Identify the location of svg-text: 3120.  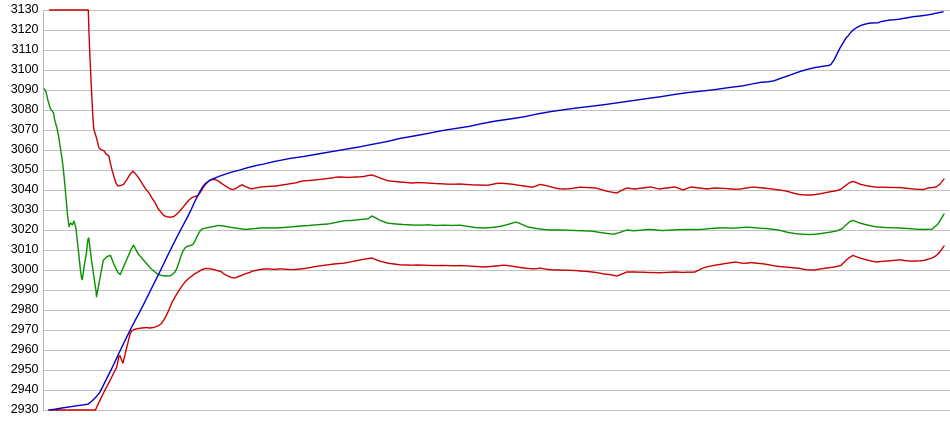
(25, 29).